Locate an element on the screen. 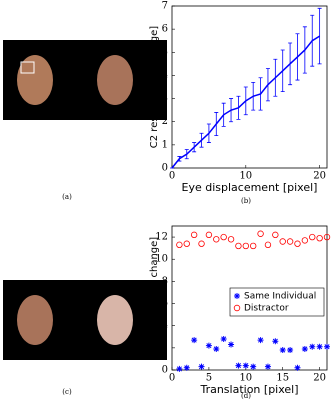  x-axis-label: Translation [pixel] is located at coordinates (248, 389).